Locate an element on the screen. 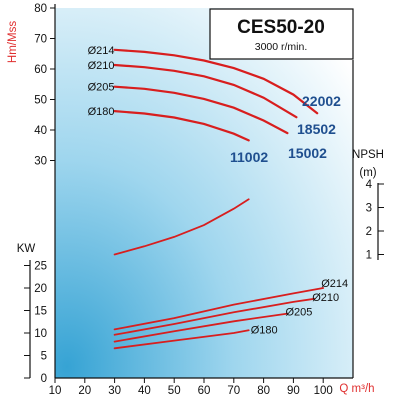 The image size is (400, 400). npsh-tick-label: 1 is located at coordinates (369, 256).